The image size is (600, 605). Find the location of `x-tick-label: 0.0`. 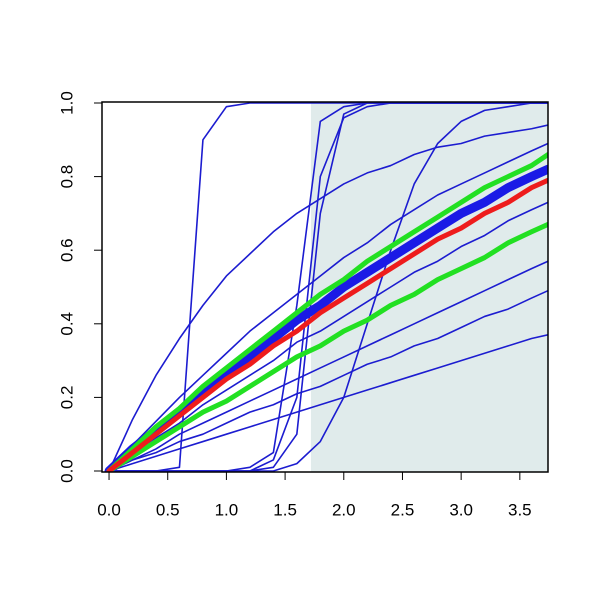

x-tick-label: 0.0 is located at coordinates (109, 509).